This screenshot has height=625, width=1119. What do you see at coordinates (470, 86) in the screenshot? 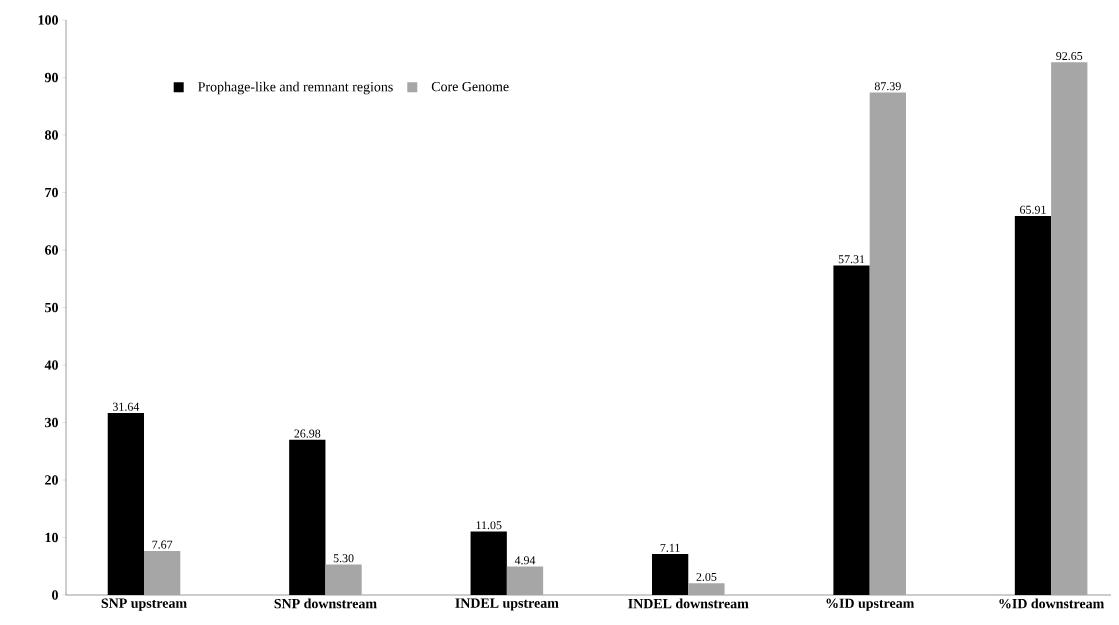
I see `legend-label: Core Genome` at bounding box center [470, 86].